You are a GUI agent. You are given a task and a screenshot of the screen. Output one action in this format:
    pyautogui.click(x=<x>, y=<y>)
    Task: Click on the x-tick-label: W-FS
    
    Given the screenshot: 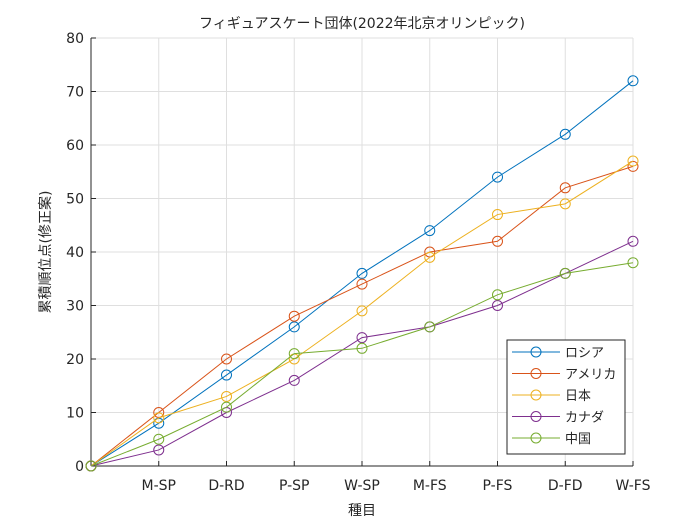 What is the action you would take?
    pyautogui.click(x=632, y=486)
    